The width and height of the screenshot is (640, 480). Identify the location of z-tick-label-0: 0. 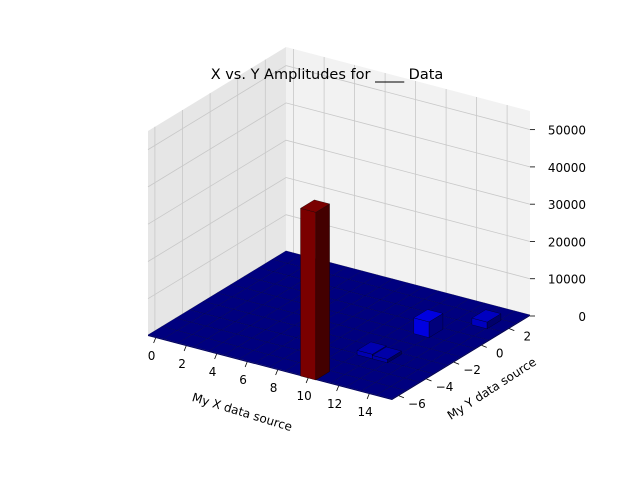
(582, 317).